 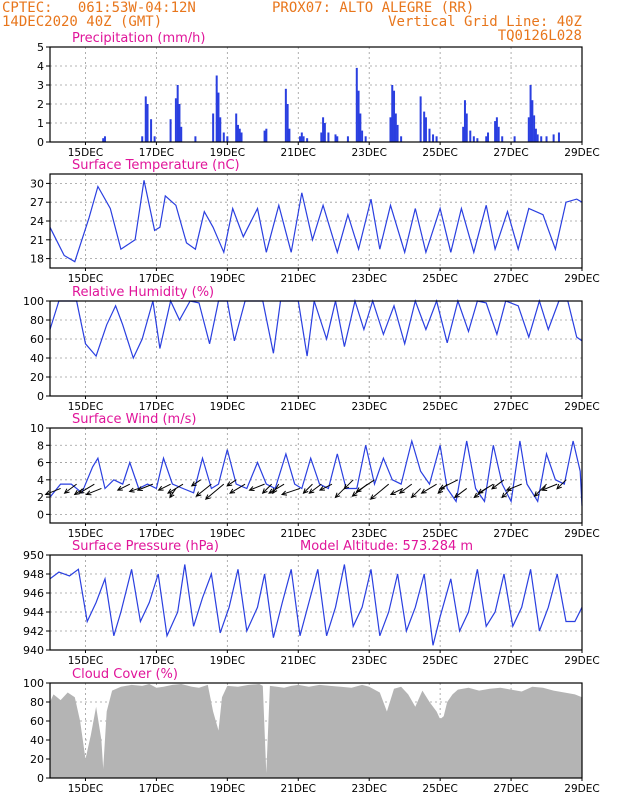 I want to click on header-location: CPTEC: 061:53W-04:12N, so click(x=99, y=8).